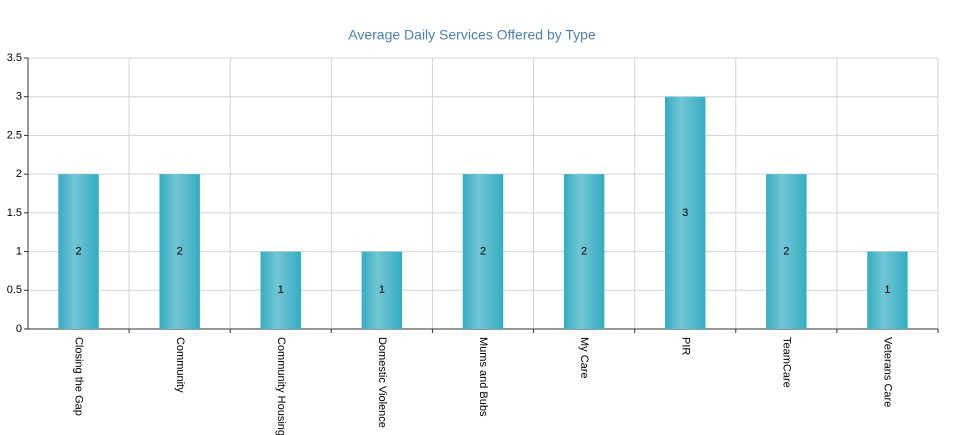  I want to click on x-tick-label: Veterans Care, so click(888, 372).